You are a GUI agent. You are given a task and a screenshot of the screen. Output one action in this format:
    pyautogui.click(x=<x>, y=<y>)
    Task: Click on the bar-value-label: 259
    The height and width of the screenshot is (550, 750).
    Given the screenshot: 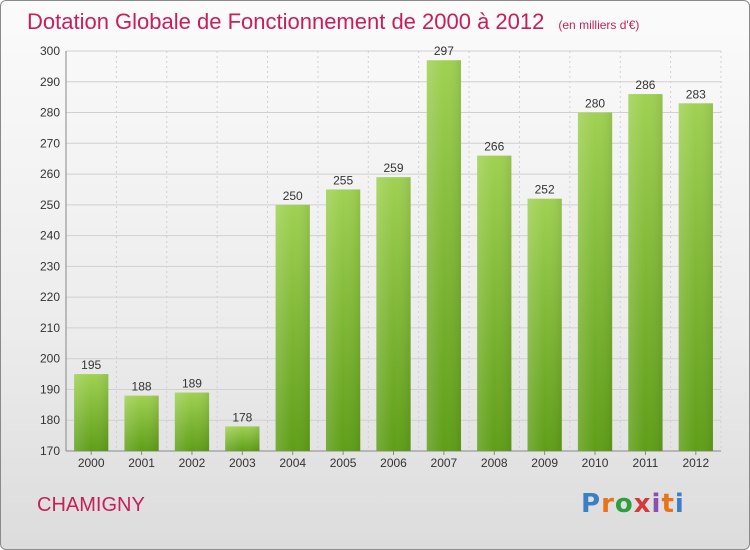 What is the action you would take?
    pyautogui.click(x=393, y=168)
    